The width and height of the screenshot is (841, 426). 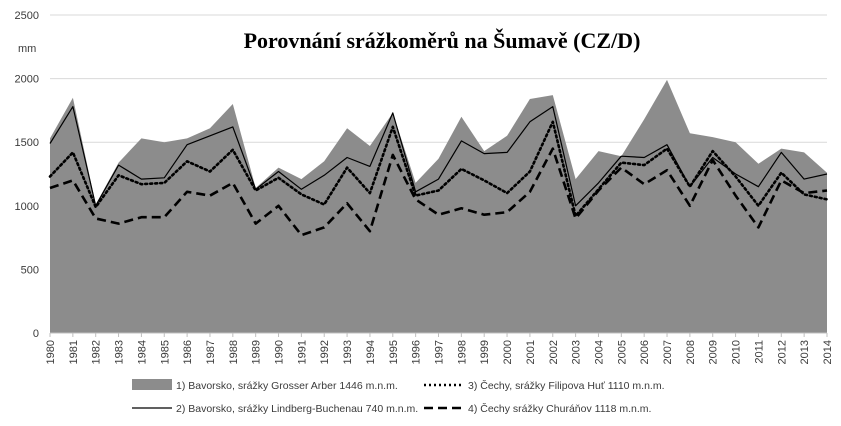 I want to click on y-tick-label: 500, so click(x=30, y=270).